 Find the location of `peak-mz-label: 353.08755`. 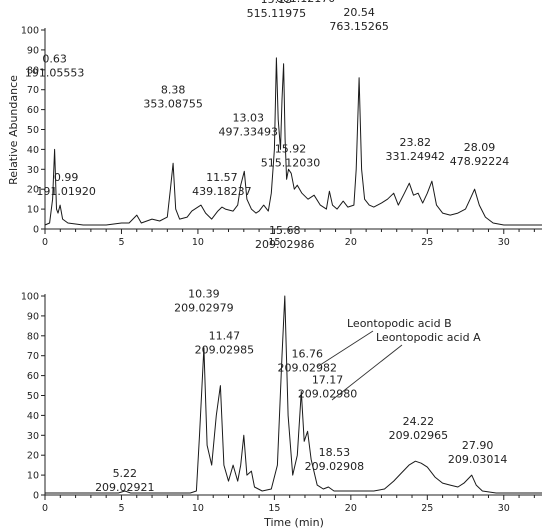

peak-mz-label: 353.08755 is located at coordinates (173, 103).